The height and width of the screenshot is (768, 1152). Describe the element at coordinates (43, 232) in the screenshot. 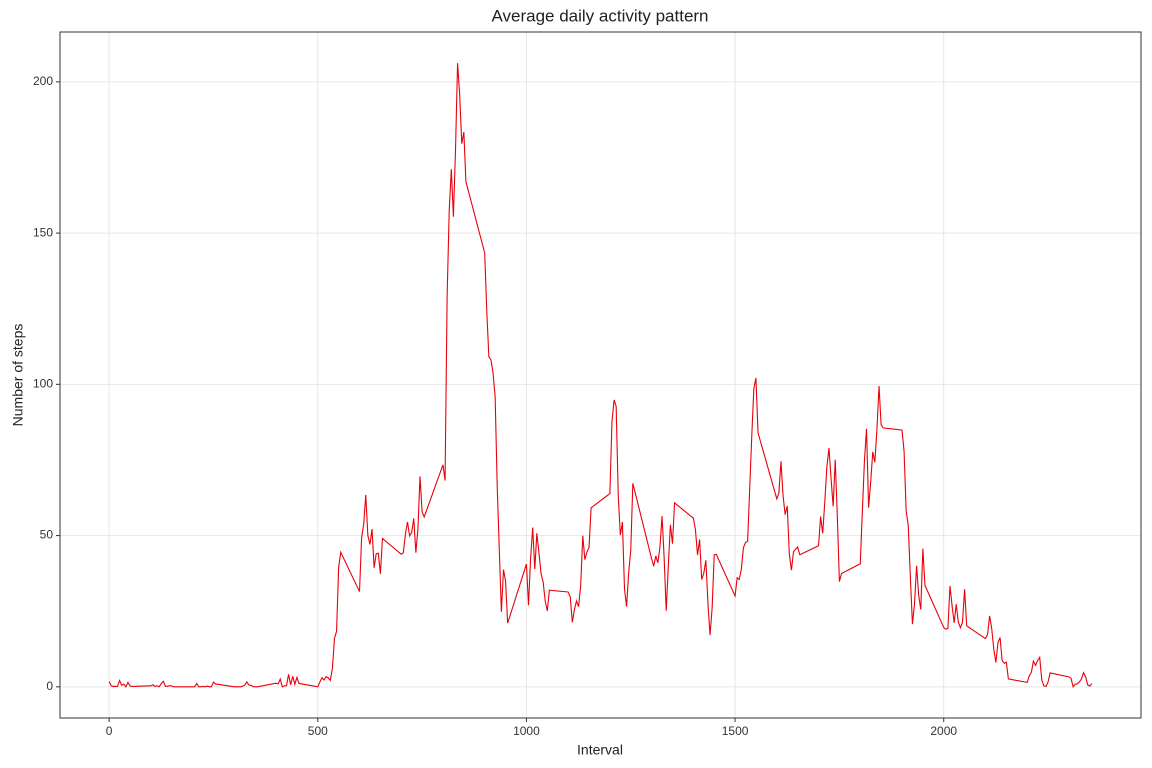

I see `y-tick-label: 150` at that location.